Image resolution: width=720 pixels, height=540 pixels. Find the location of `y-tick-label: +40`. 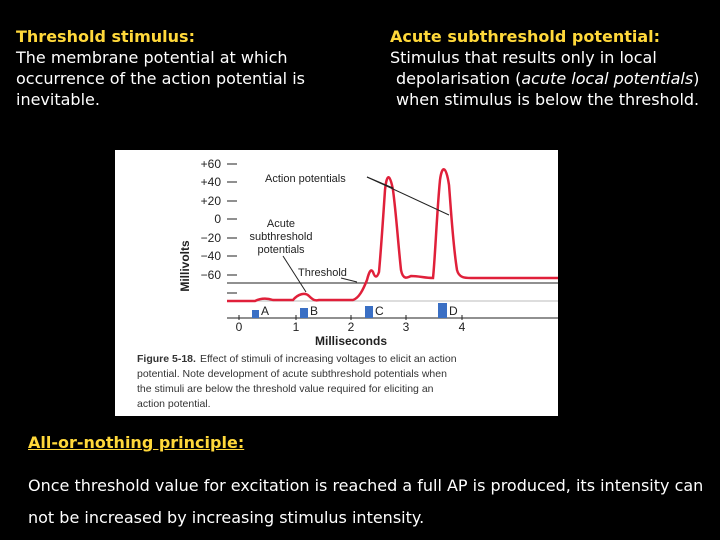

y-tick-label: +40 is located at coordinates (211, 182).